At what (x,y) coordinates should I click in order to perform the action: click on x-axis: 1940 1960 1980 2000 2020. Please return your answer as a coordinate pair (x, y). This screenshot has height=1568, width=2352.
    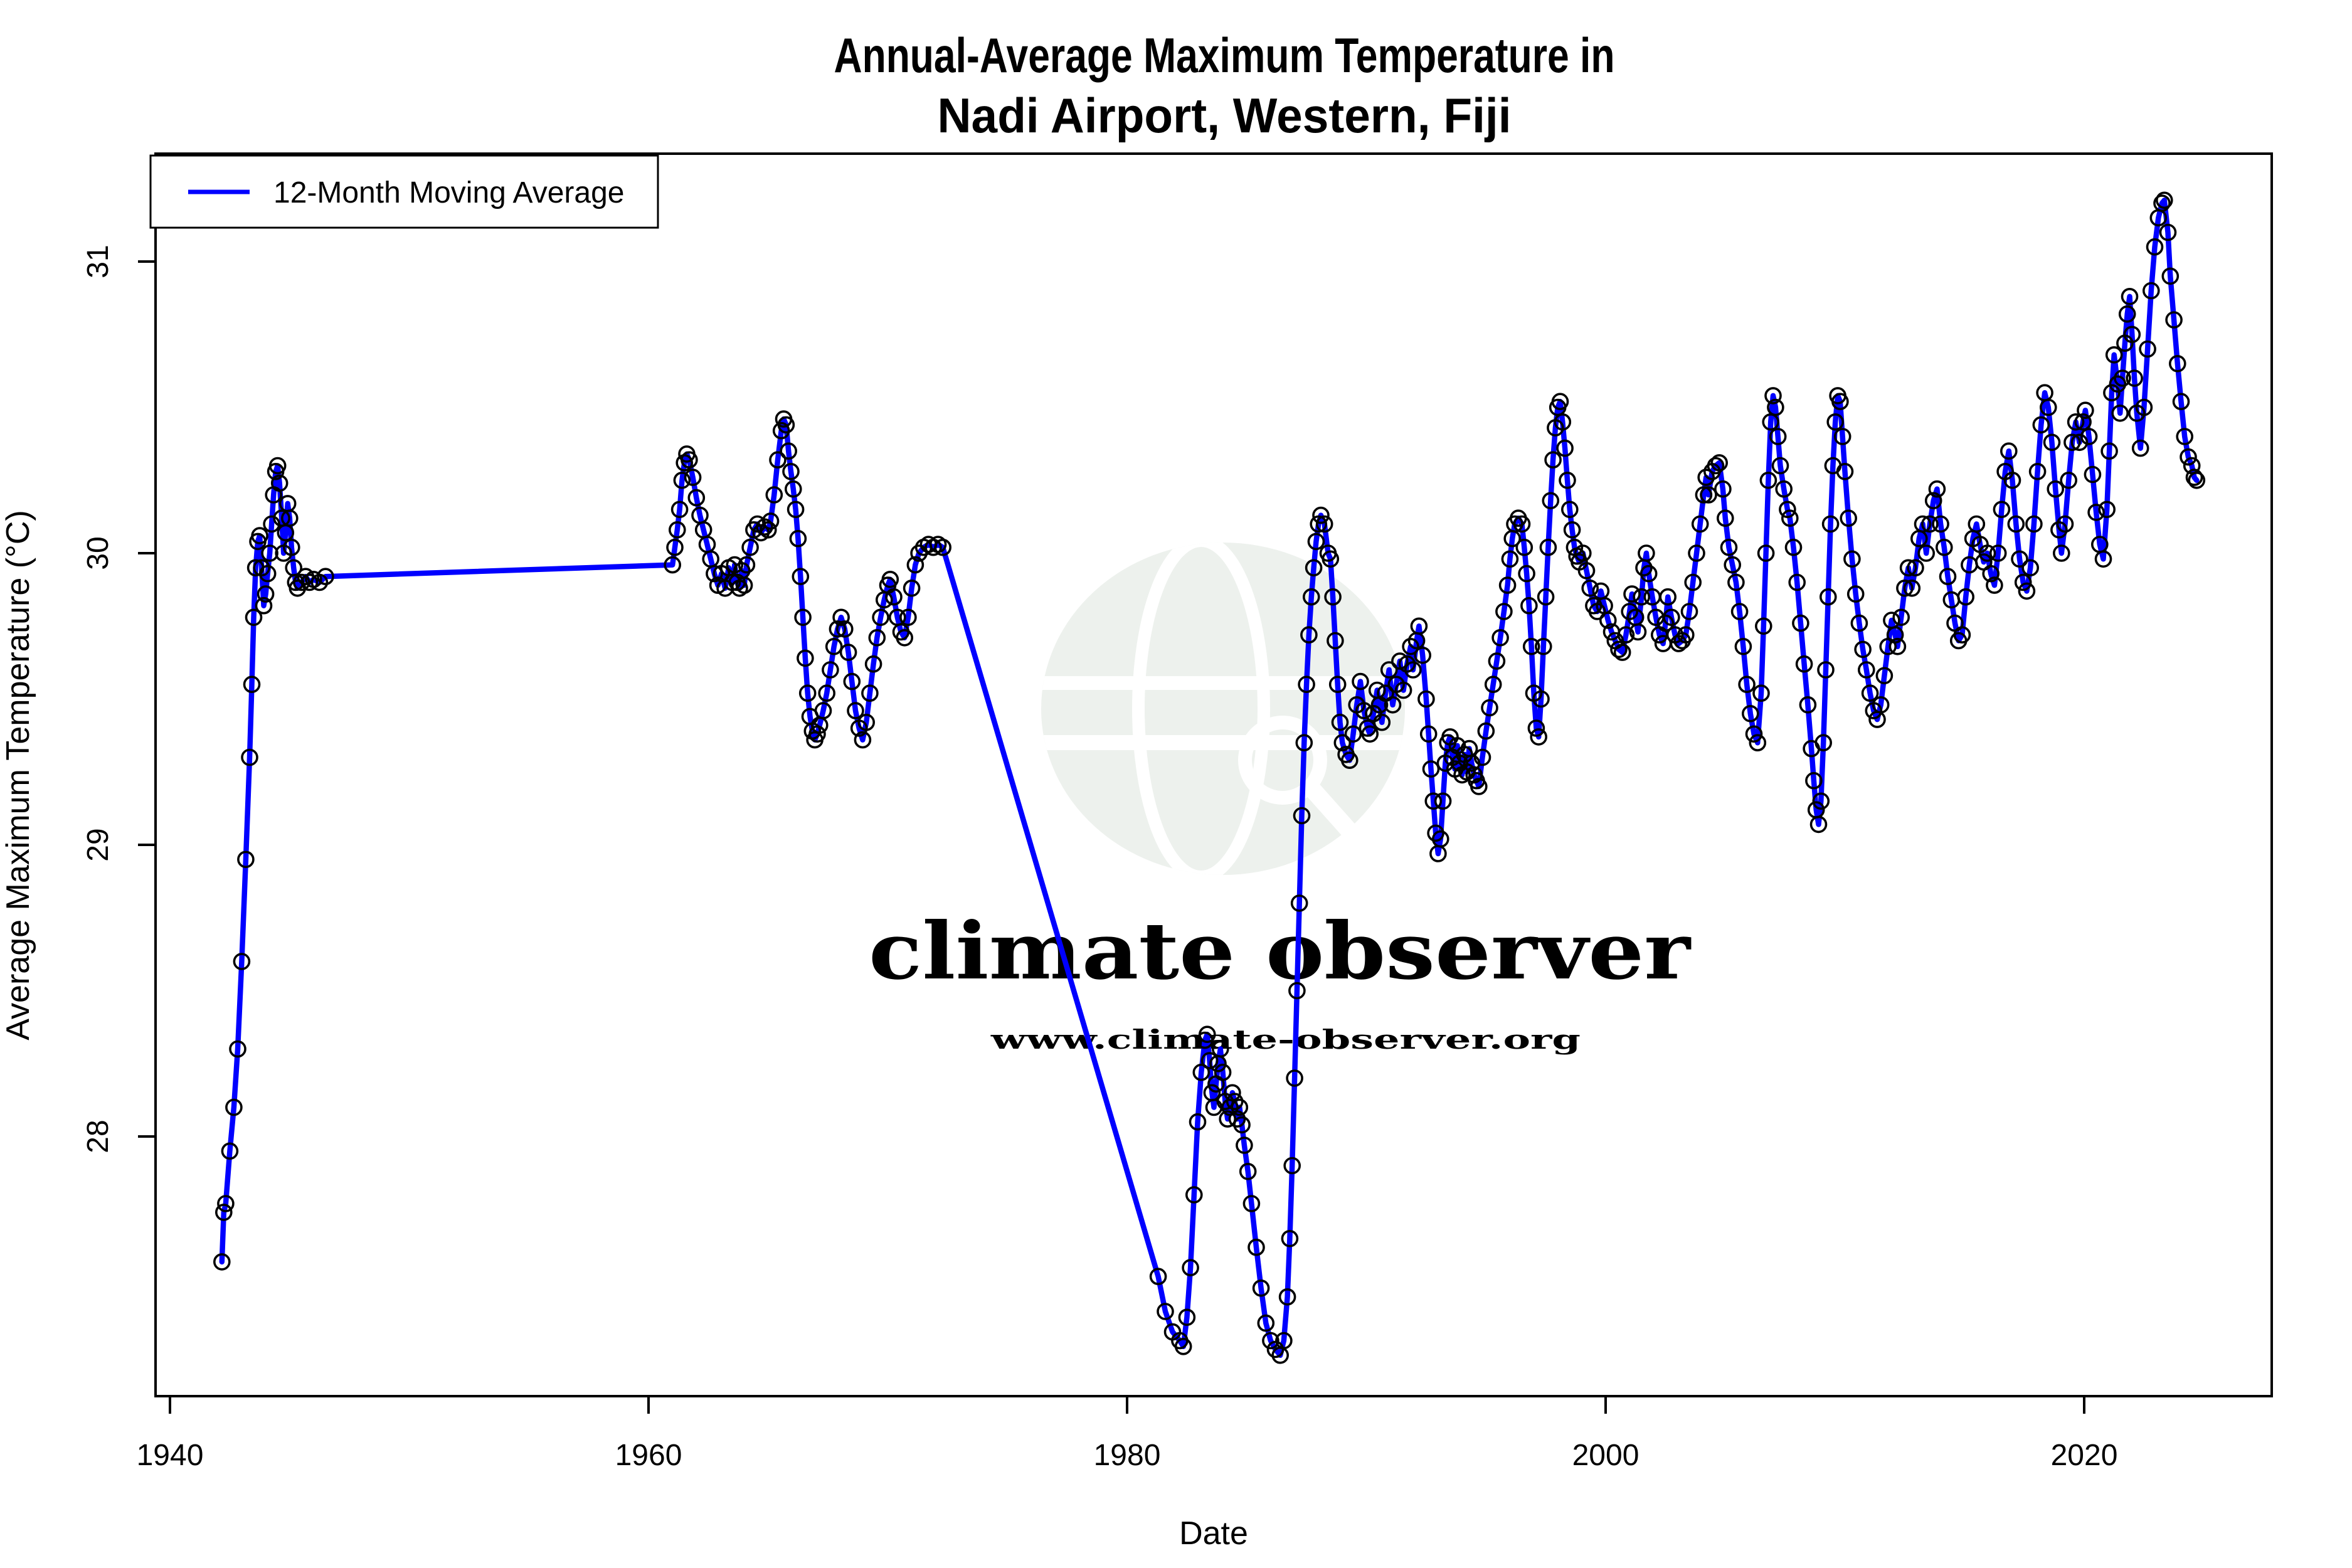
    Looking at the image, I should click on (1127, 1434).